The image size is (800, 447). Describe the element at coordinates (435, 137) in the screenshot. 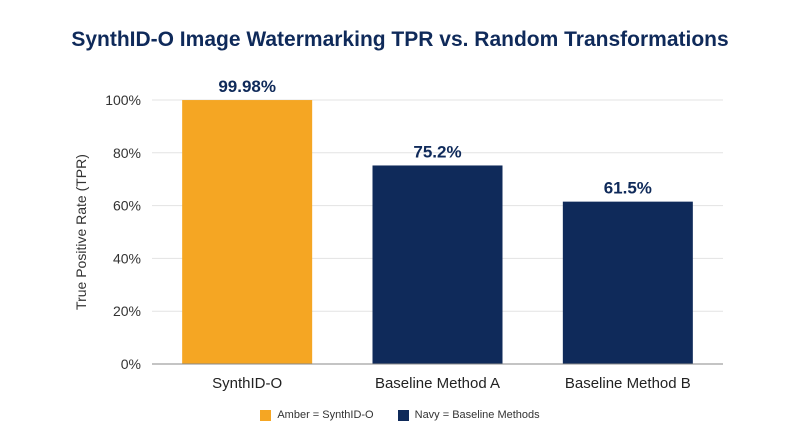

I see `value-labels: 99.98% 75.2% 61.5%` at that location.